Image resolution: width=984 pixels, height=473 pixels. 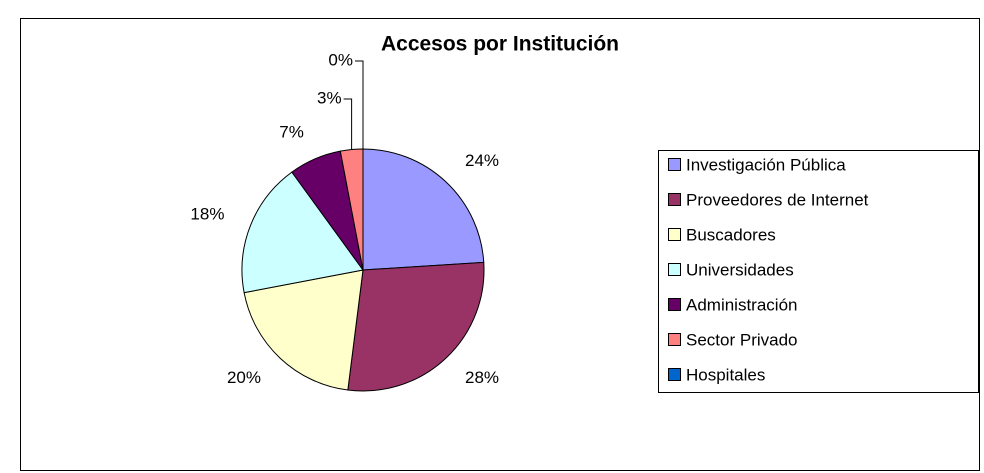 What do you see at coordinates (244, 377) in the screenshot?
I see `data-label: 20%` at bounding box center [244, 377].